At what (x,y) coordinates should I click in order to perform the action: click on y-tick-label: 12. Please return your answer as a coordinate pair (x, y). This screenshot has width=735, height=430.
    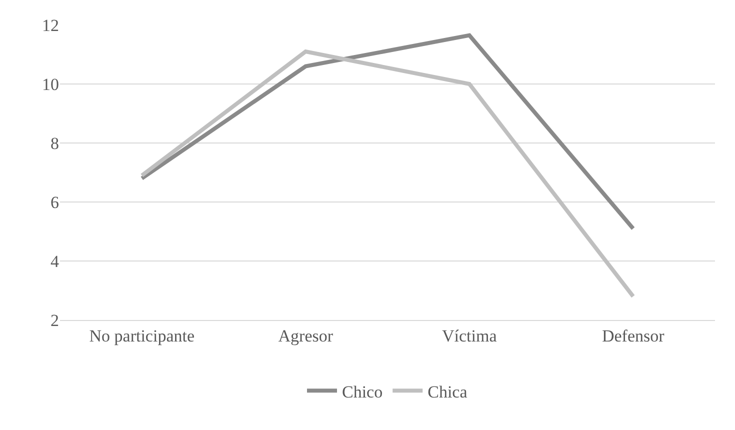
    Looking at the image, I should click on (50, 25).